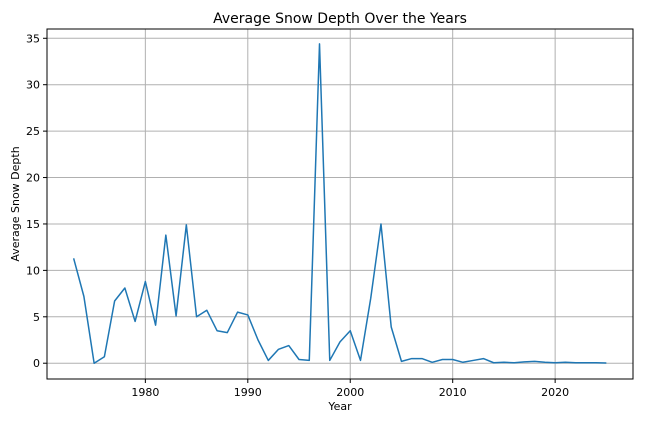 The width and height of the screenshot is (671, 433). I want to click on x-axis-label: Year, so click(339, 406).